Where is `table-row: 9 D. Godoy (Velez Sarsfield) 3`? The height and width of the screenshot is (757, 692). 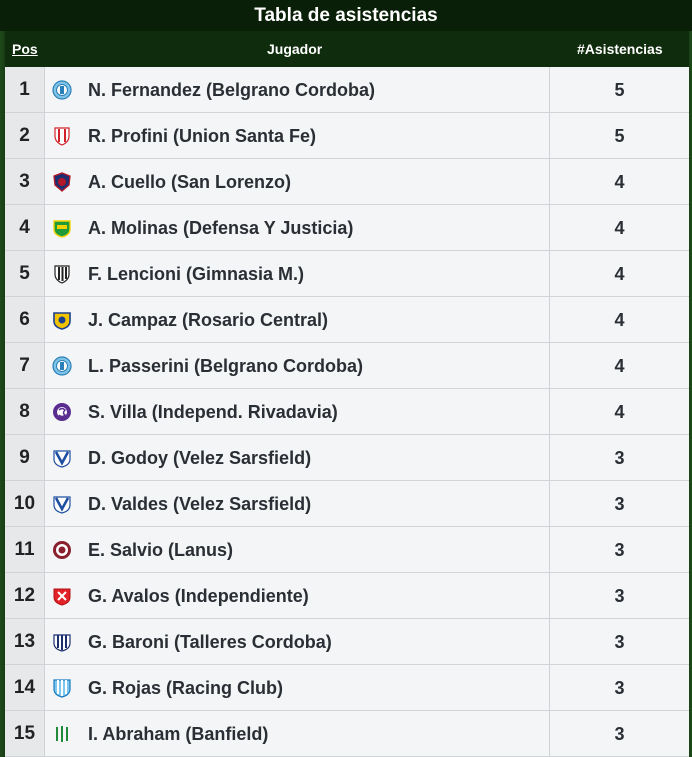
table-row: 9 D. Godoy (Velez Sarsfield) 3 is located at coordinates (347, 458).